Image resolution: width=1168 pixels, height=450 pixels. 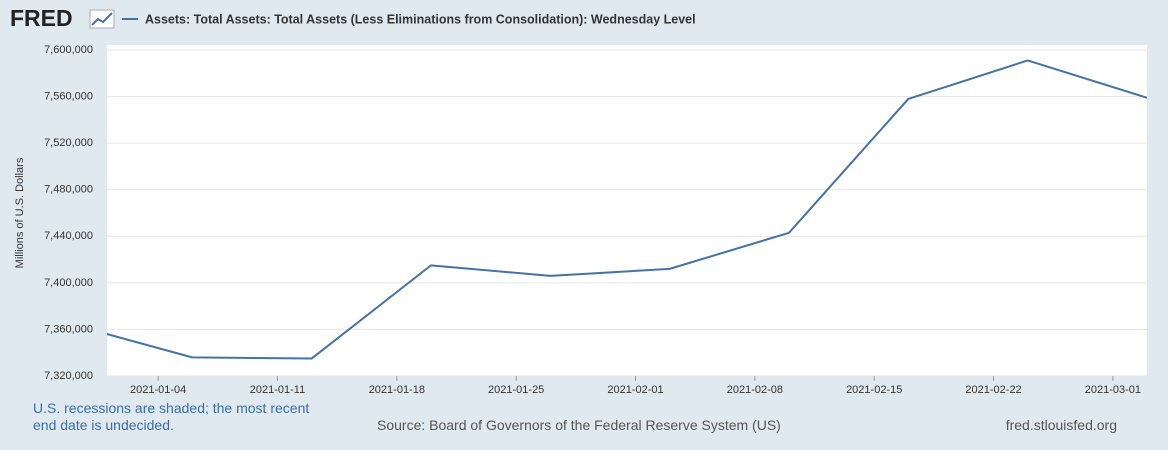 I want to click on y-tick-label: 7,320,000, so click(x=68, y=376).